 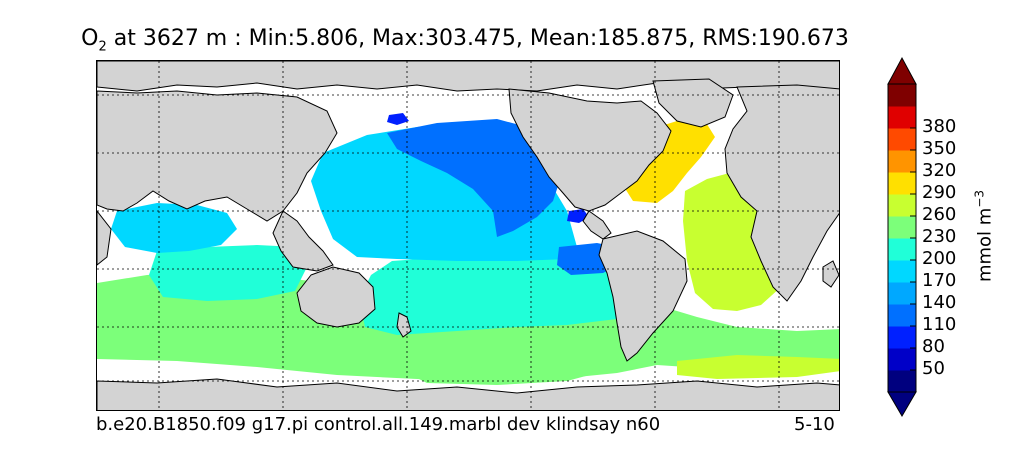 What do you see at coordinates (693, 103) in the screenshot?
I see `land-greenland` at bounding box center [693, 103].